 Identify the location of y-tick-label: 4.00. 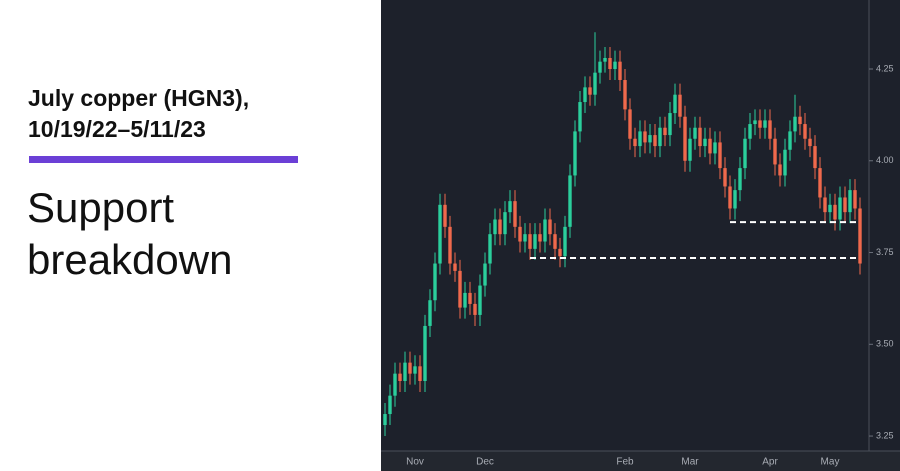
(885, 160).